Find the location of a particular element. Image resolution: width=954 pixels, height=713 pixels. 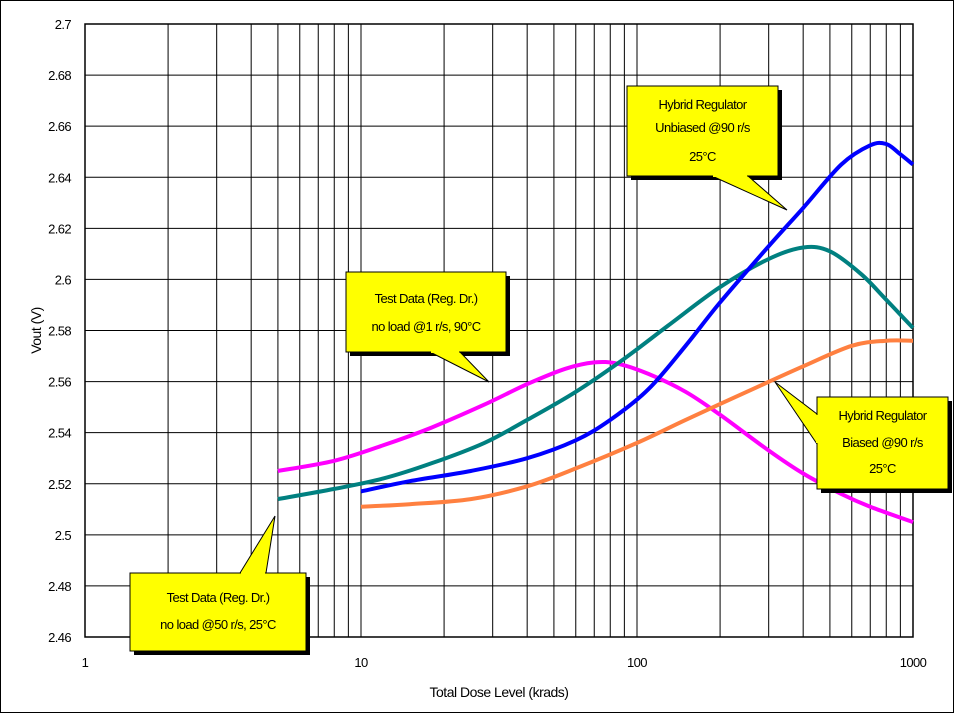

y-tick-label: 2.66 is located at coordinates (59, 126).